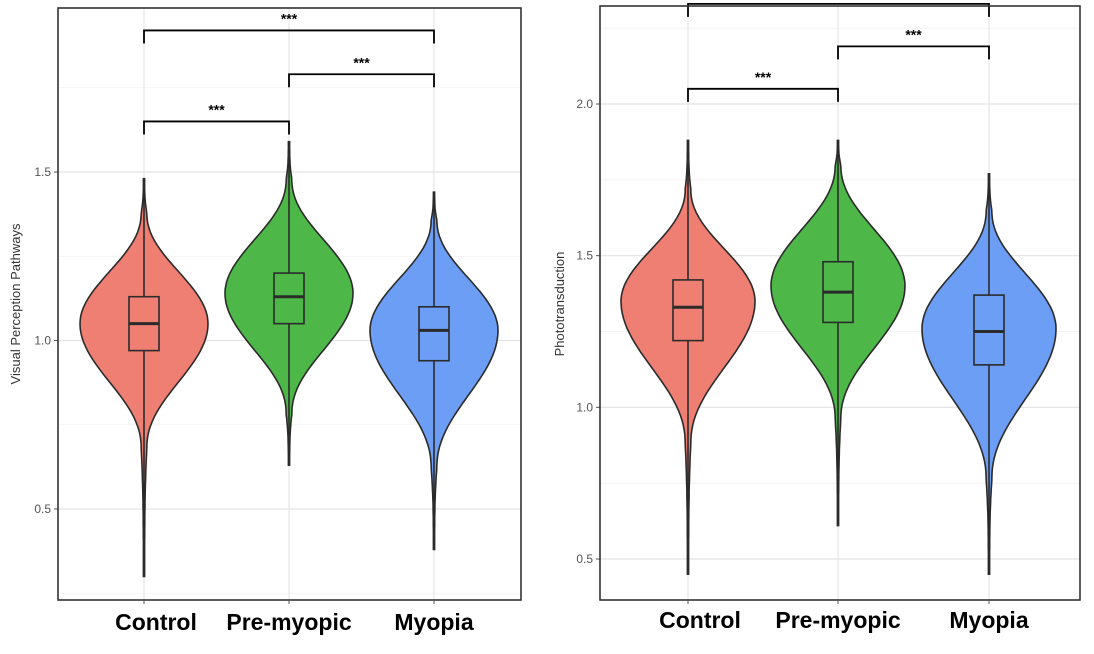  Describe the element at coordinates (15, 303) in the screenshot. I see `y-axis-label: Visual Perception Pathways` at that location.